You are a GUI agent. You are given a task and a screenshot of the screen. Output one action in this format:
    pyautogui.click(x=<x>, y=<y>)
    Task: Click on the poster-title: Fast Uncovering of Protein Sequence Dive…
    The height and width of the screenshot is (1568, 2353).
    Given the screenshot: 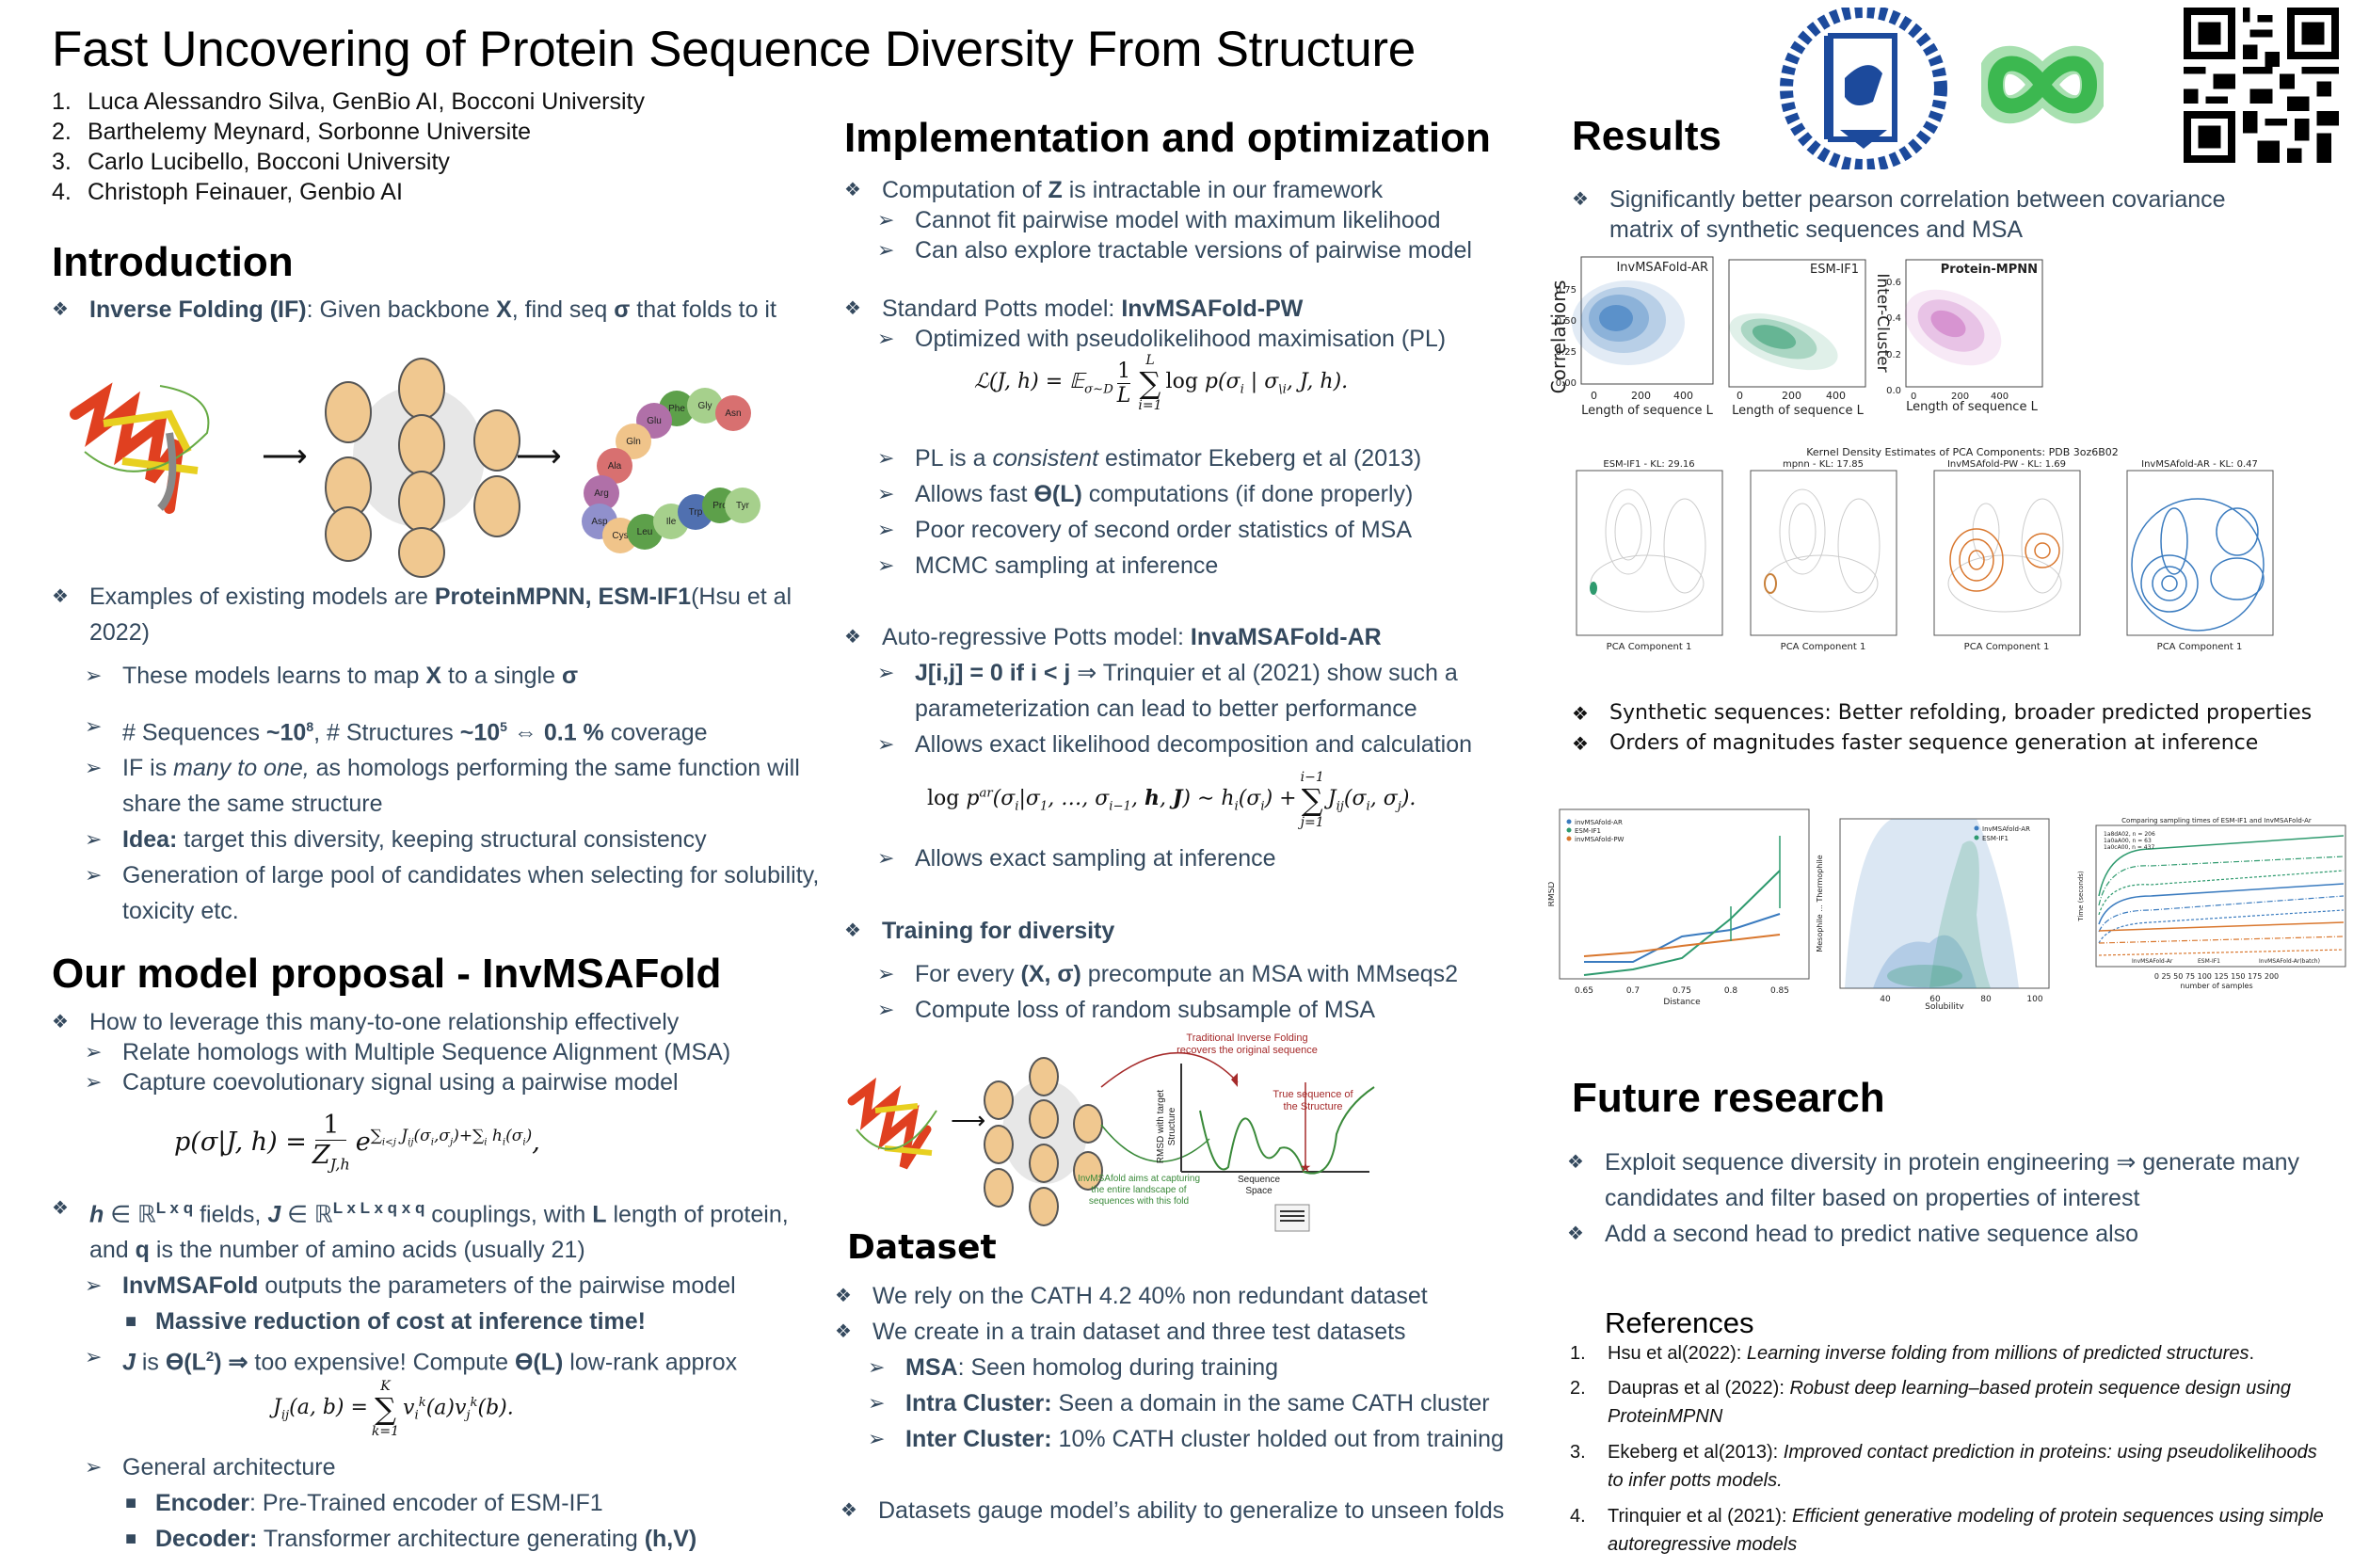 What is the action you would take?
    pyautogui.click(x=734, y=49)
    